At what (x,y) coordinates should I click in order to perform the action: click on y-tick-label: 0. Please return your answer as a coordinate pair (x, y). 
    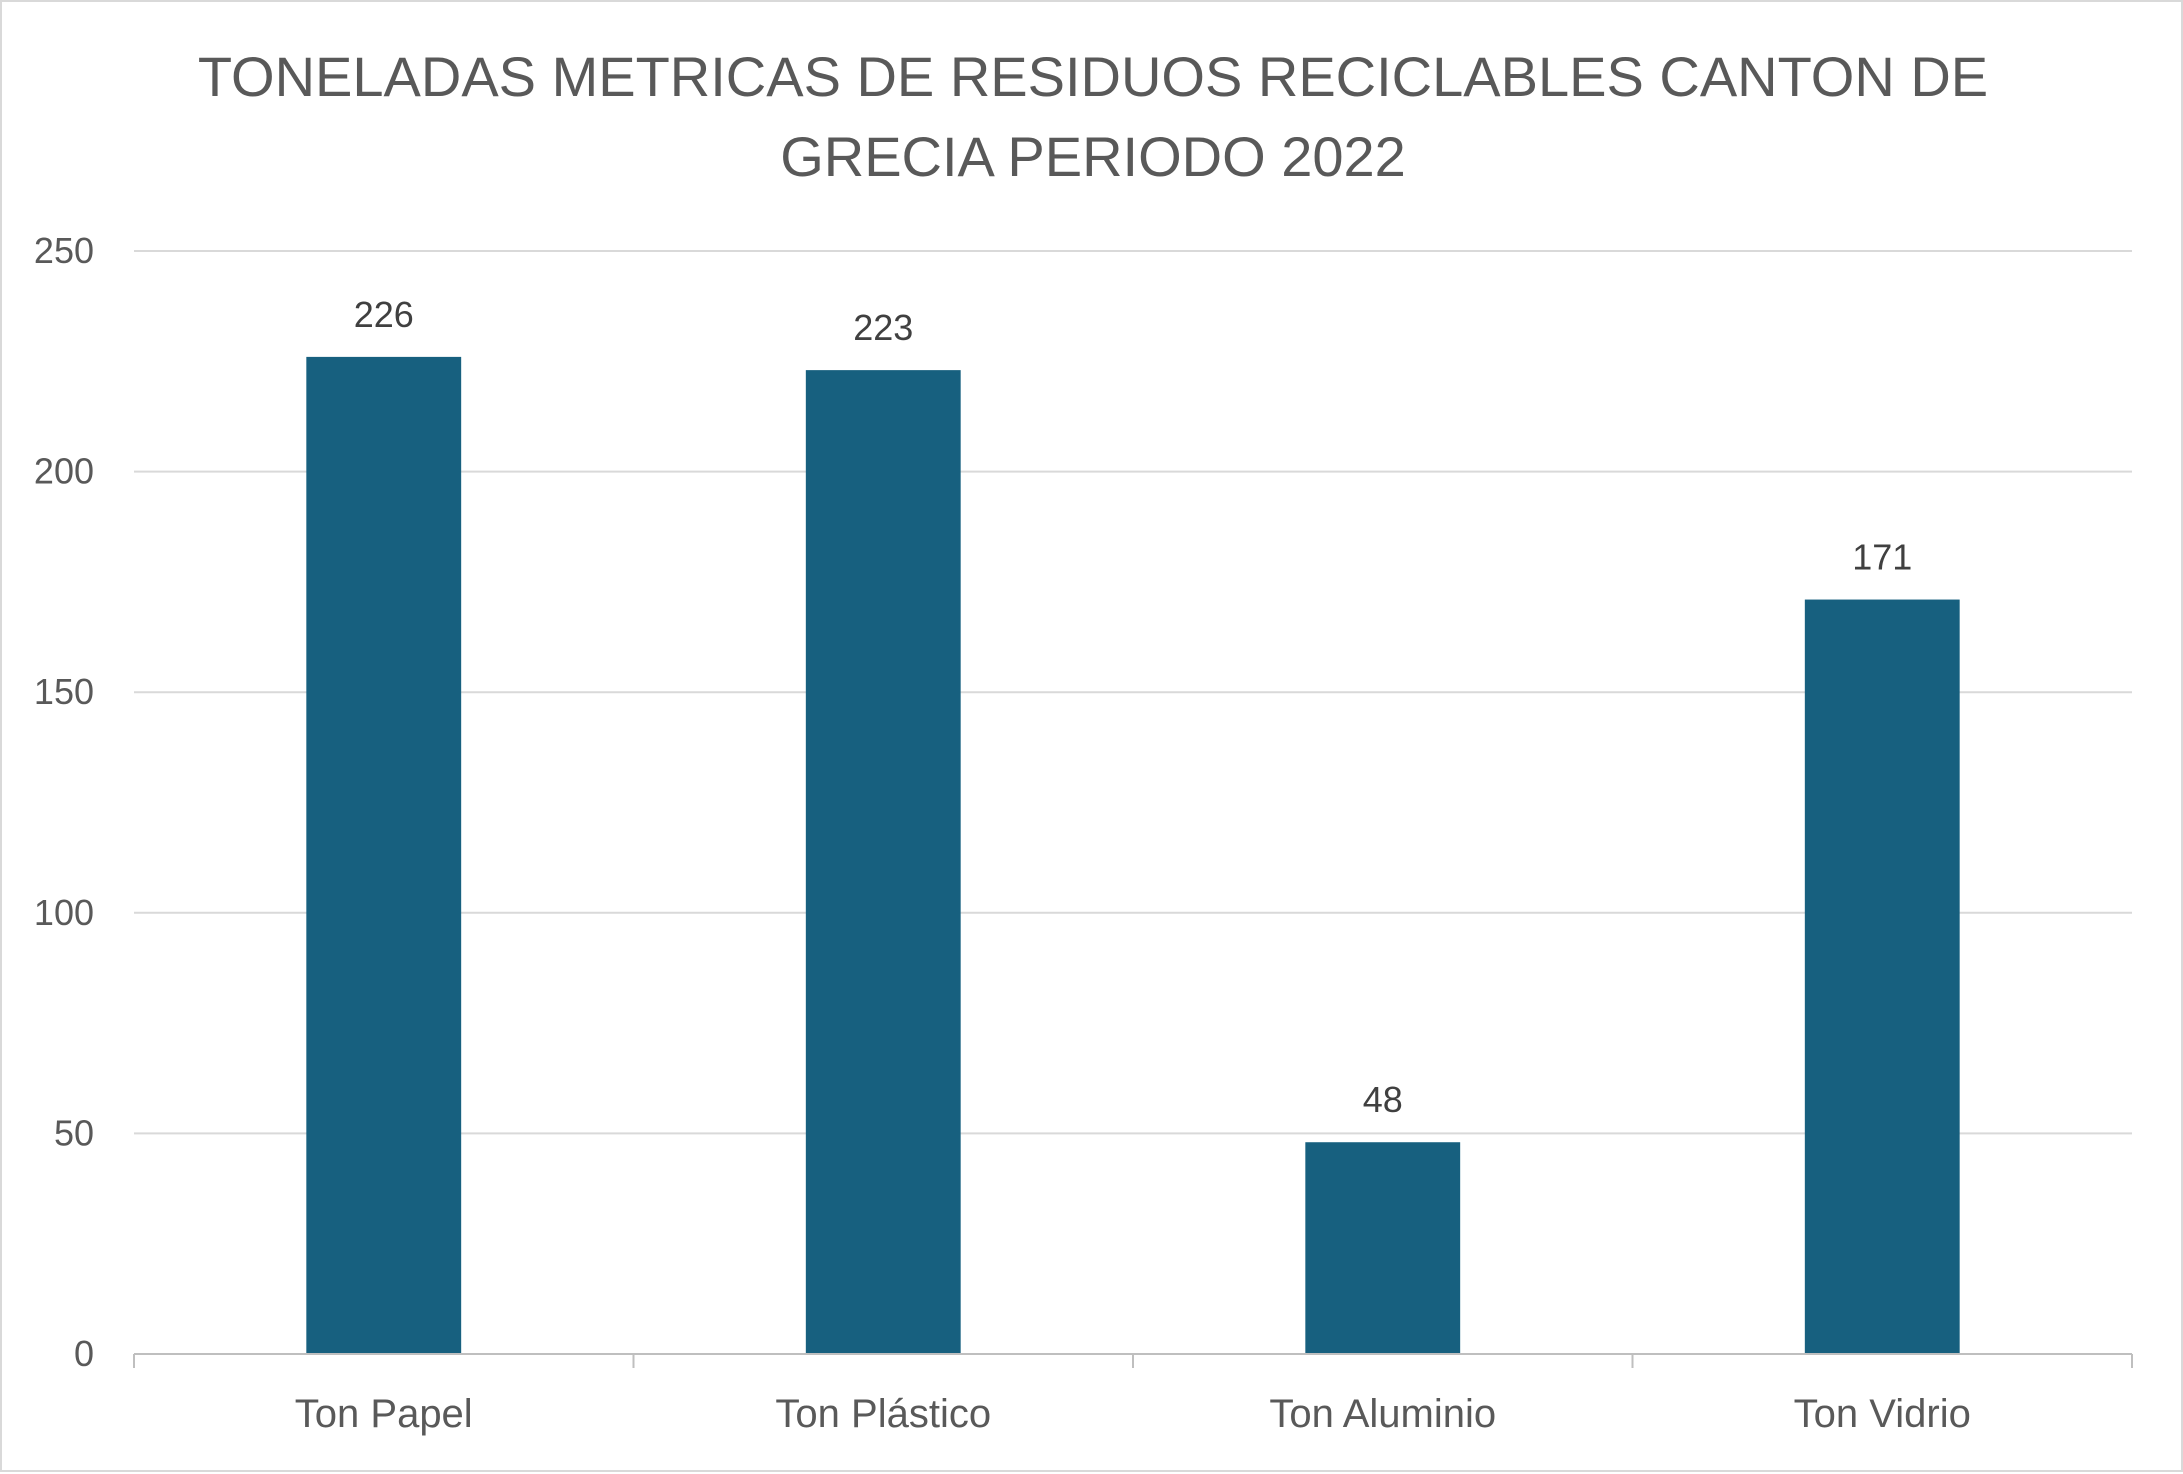
    Looking at the image, I should click on (84, 1353).